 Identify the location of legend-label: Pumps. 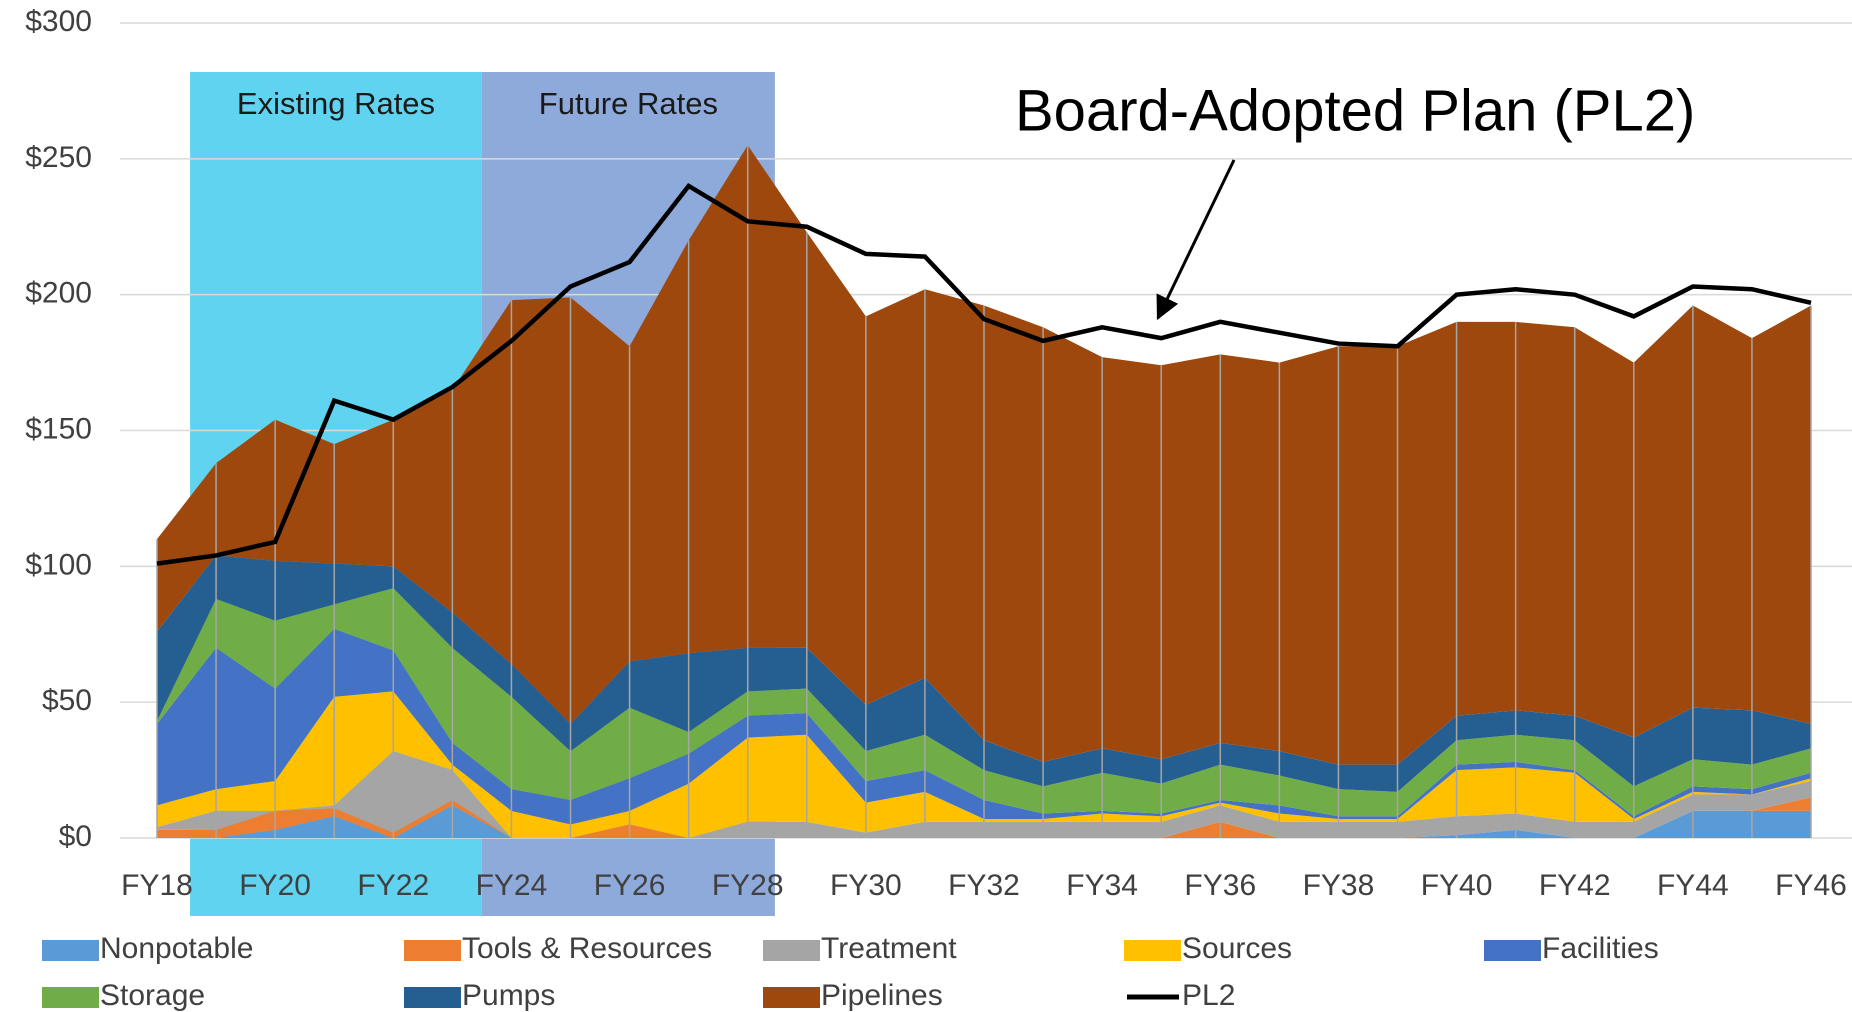
(508, 995).